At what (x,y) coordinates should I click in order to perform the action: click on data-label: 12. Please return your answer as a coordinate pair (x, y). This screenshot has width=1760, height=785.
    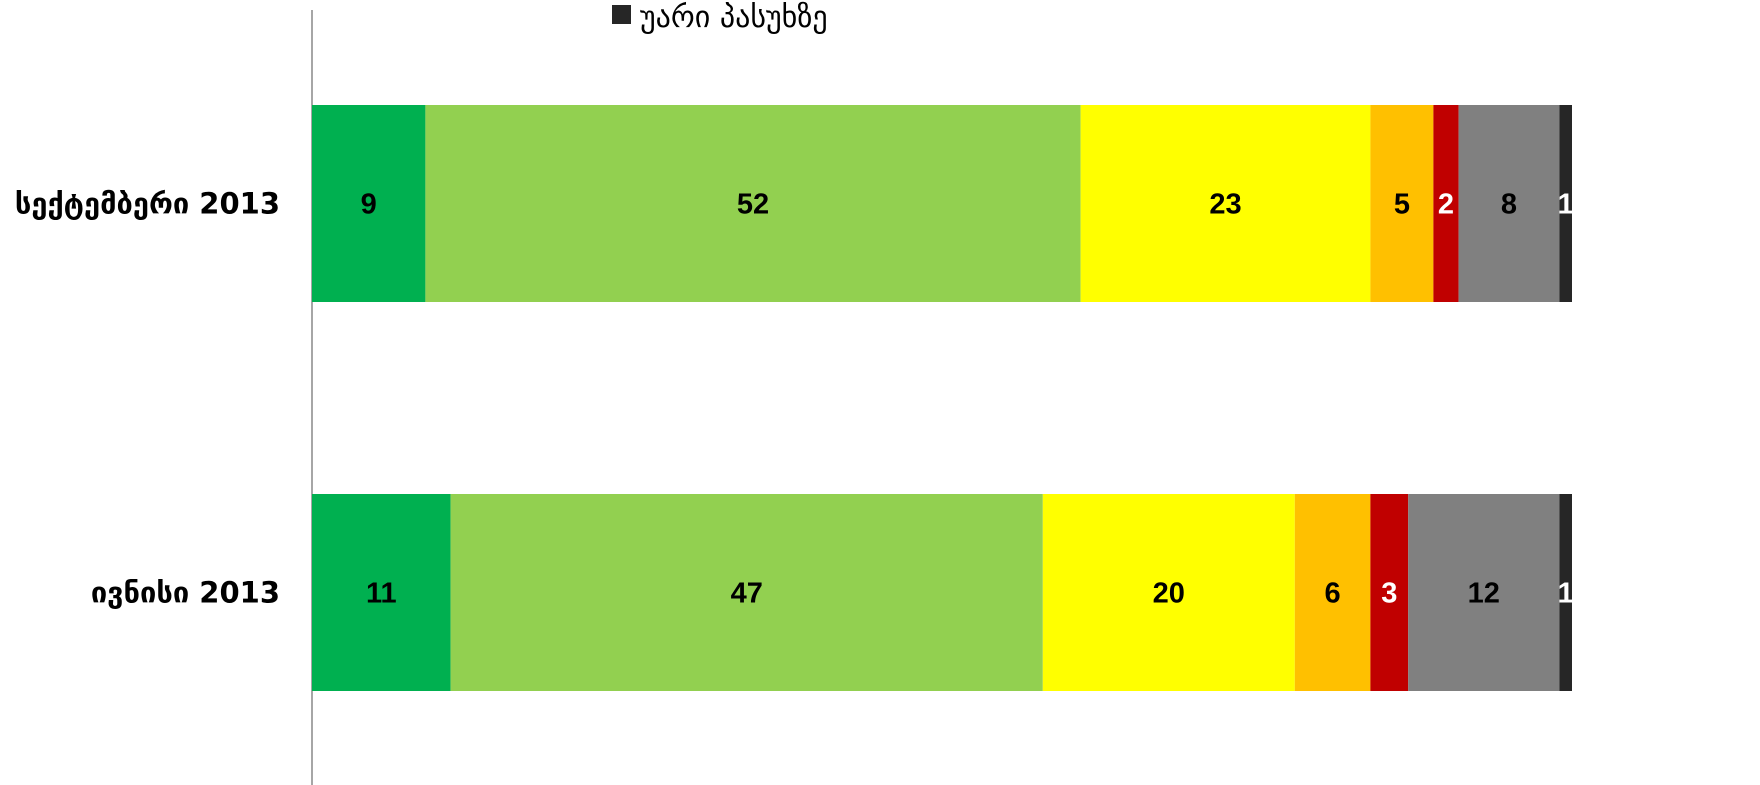
    Looking at the image, I should click on (1484, 594).